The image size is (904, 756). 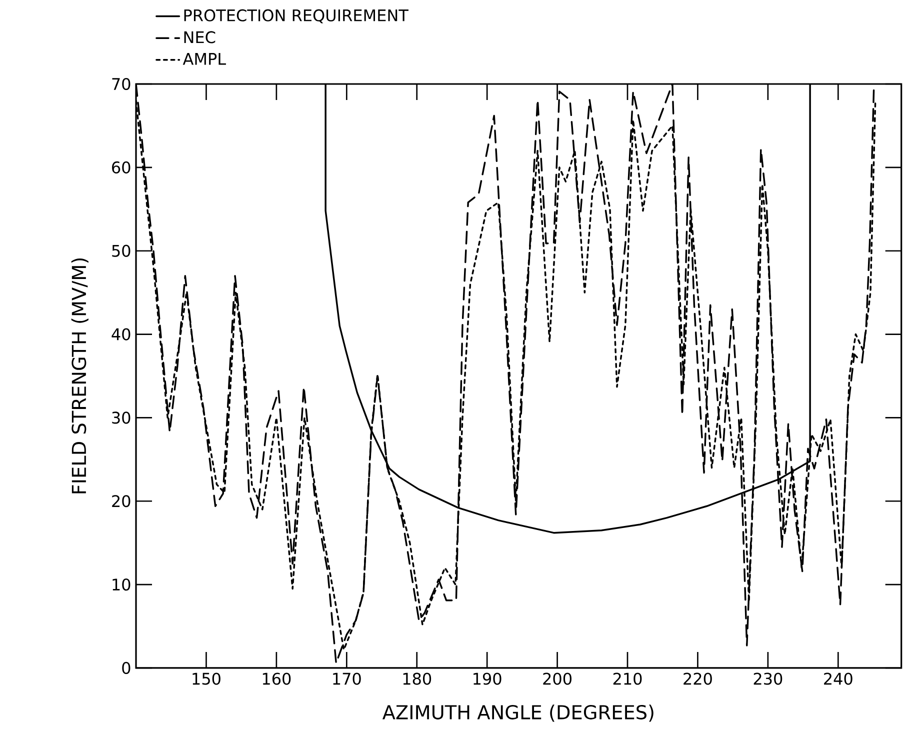 What do you see at coordinates (79, 376) in the screenshot?
I see `y-axis-title: FIELD STRENGTH (MV/M)` at bounding box center [79, 376].